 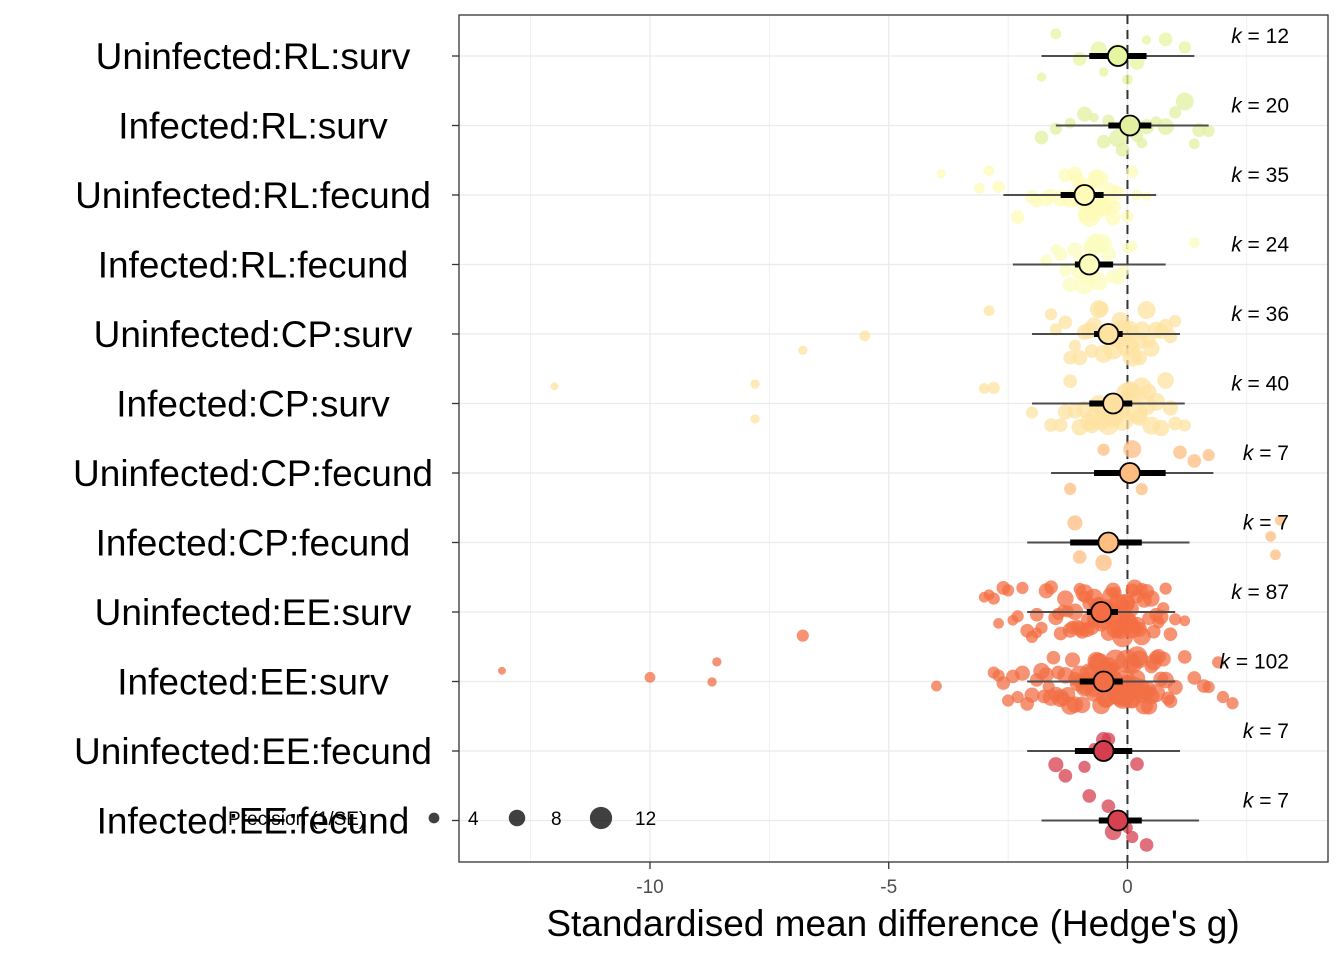 I want to click on legend-label: 4, so click(x=473, y=819).